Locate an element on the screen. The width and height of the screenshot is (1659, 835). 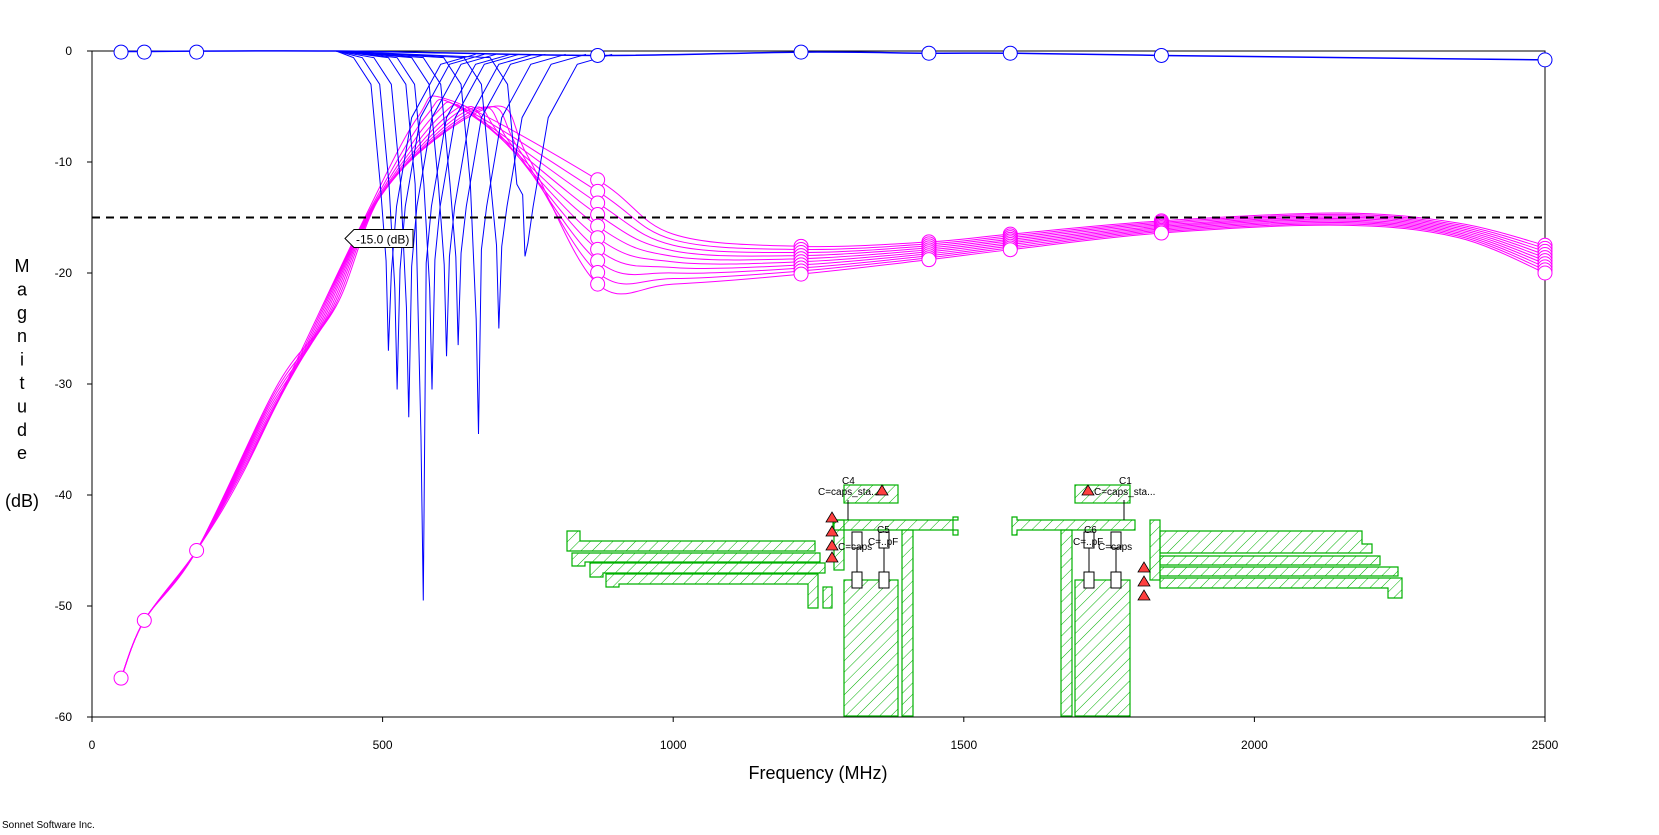
x-tick-label: 0 is located at coordinates (92, 745).